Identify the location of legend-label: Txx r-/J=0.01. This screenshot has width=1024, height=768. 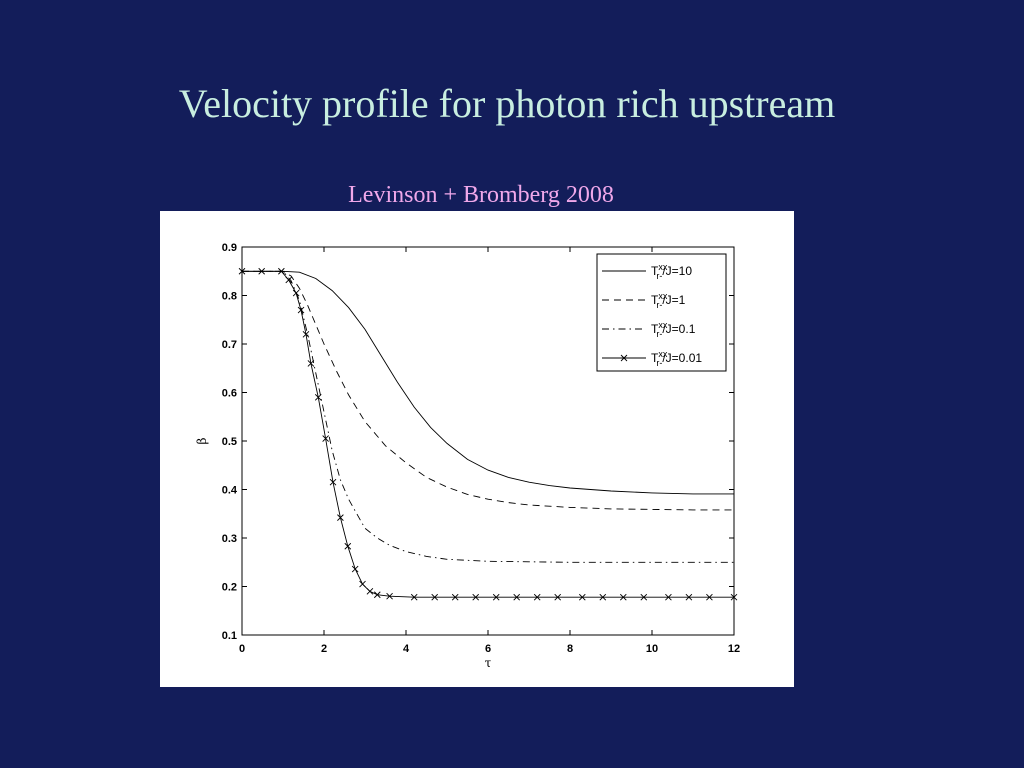
(676, 358).